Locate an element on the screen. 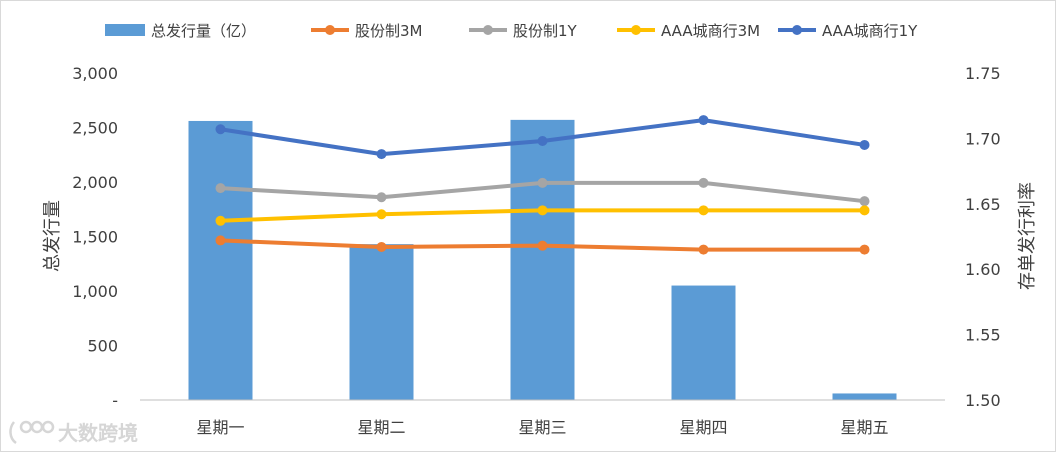 This screenshot has width=1056, height=452. left-tick-label: 1,500 is located at coordinates (95, 237).